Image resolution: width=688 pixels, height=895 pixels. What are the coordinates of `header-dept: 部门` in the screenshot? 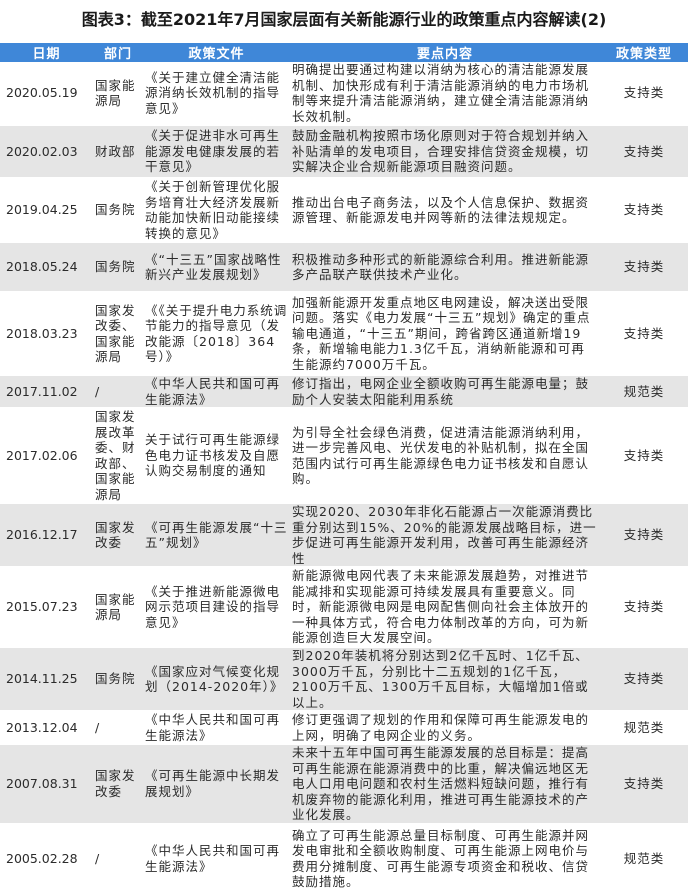 It's located at (118, 52).